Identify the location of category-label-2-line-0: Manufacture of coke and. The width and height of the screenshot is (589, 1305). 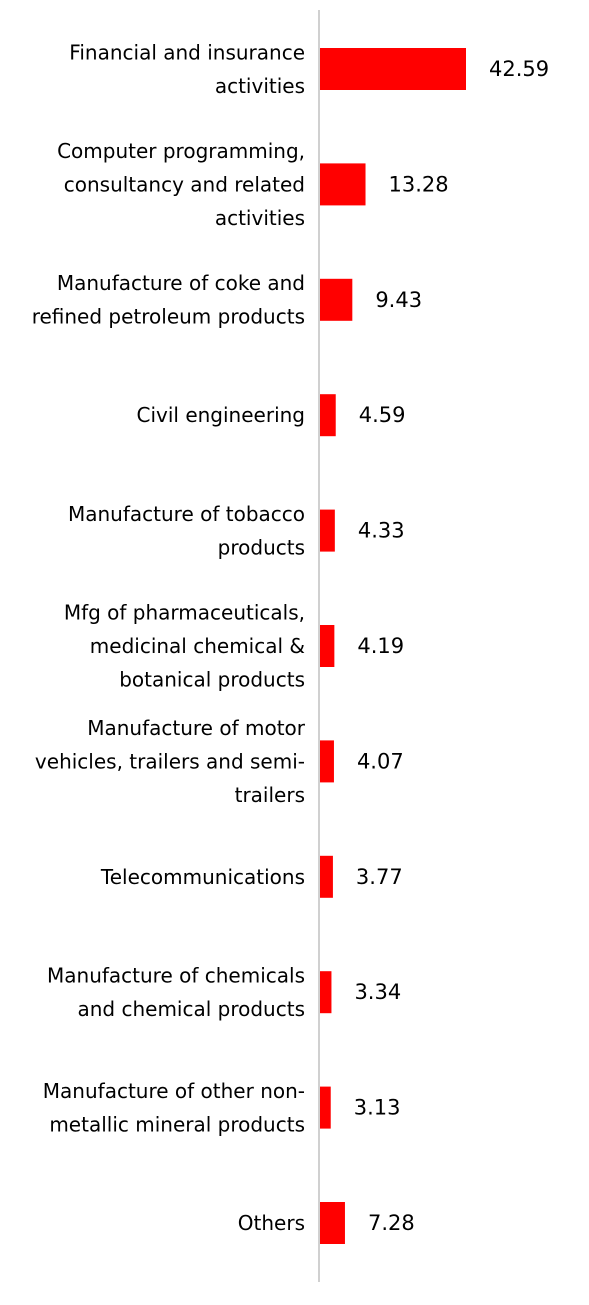
(181, 283).